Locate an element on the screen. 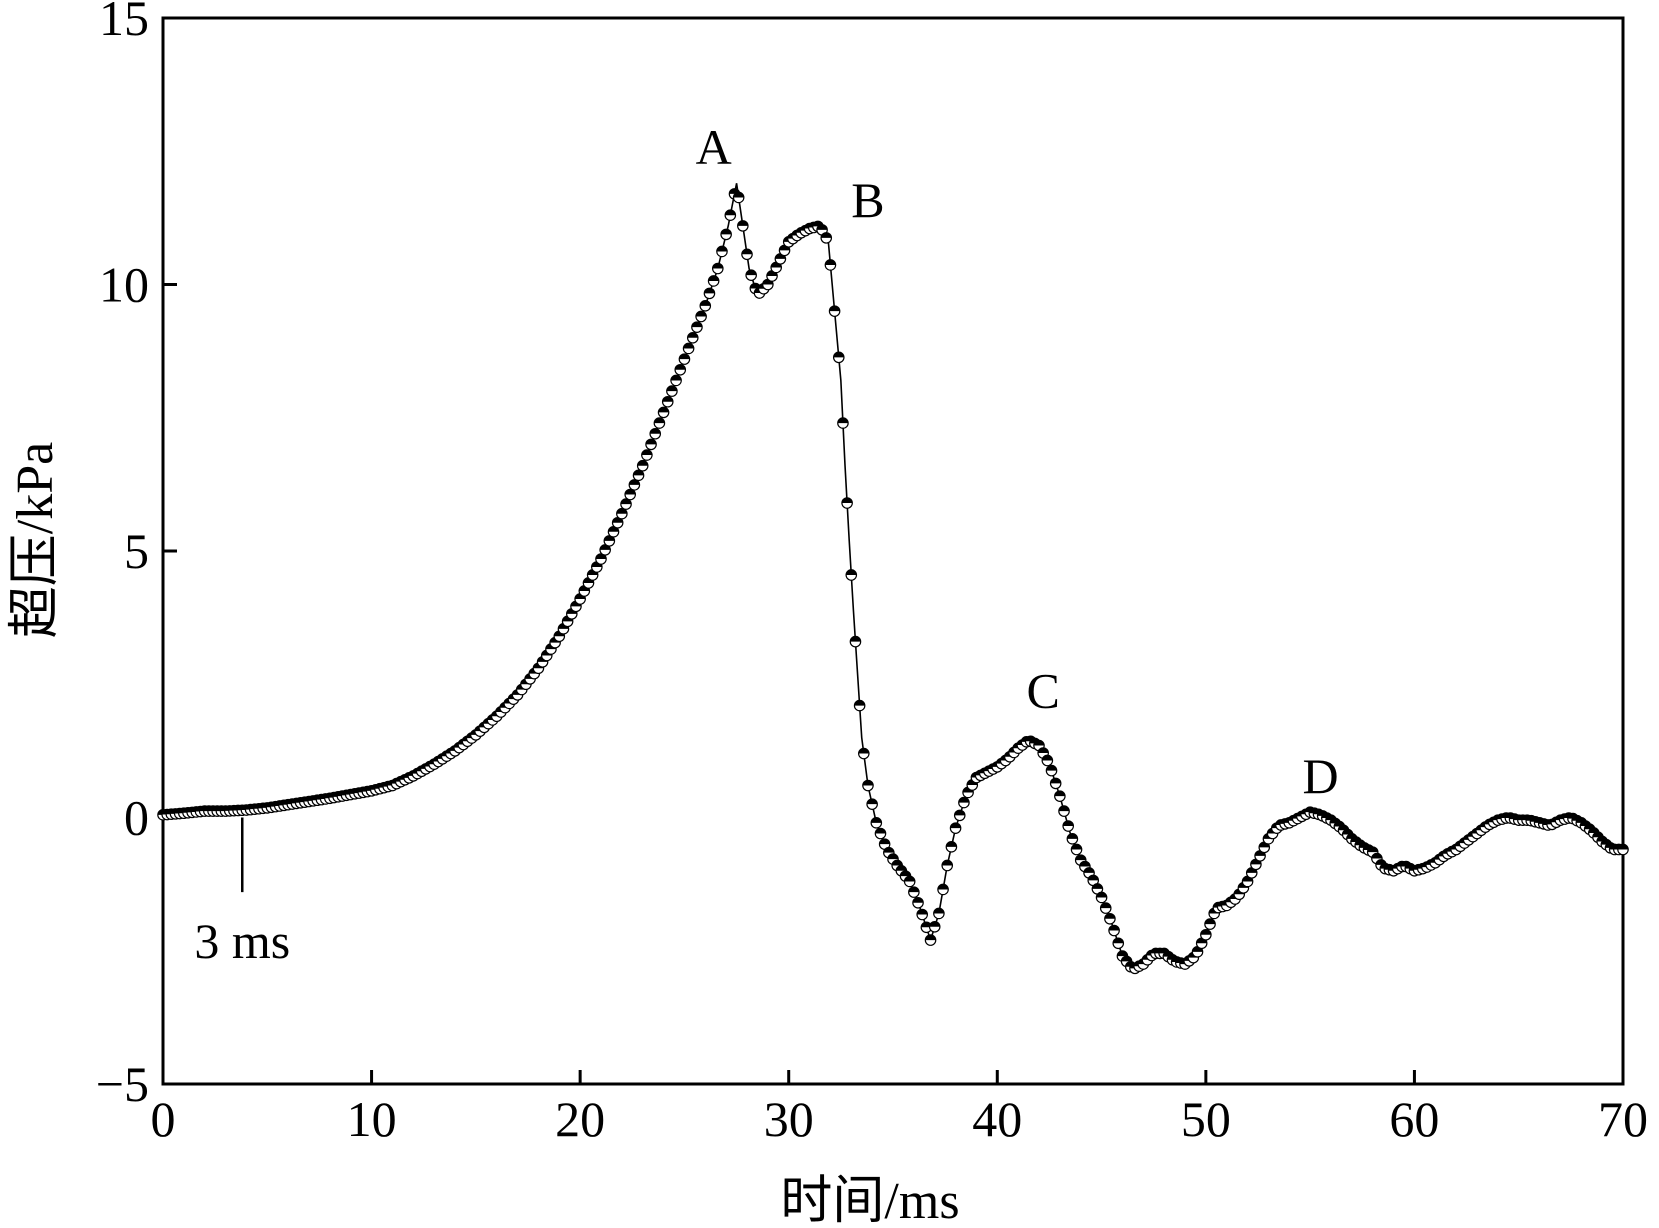 The height and width of the screenshot is (1228, 1659). y-tick-label: −5 is located at coordinates (122, 1084).